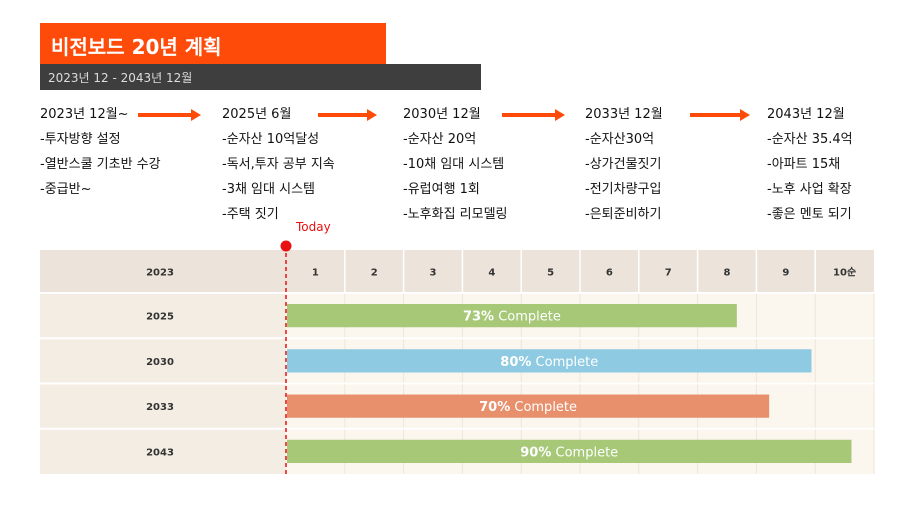 The height and width of the screenshot is (513, 912). I want to click on milestone-item: -투자방향 설정, so click(80, 139).